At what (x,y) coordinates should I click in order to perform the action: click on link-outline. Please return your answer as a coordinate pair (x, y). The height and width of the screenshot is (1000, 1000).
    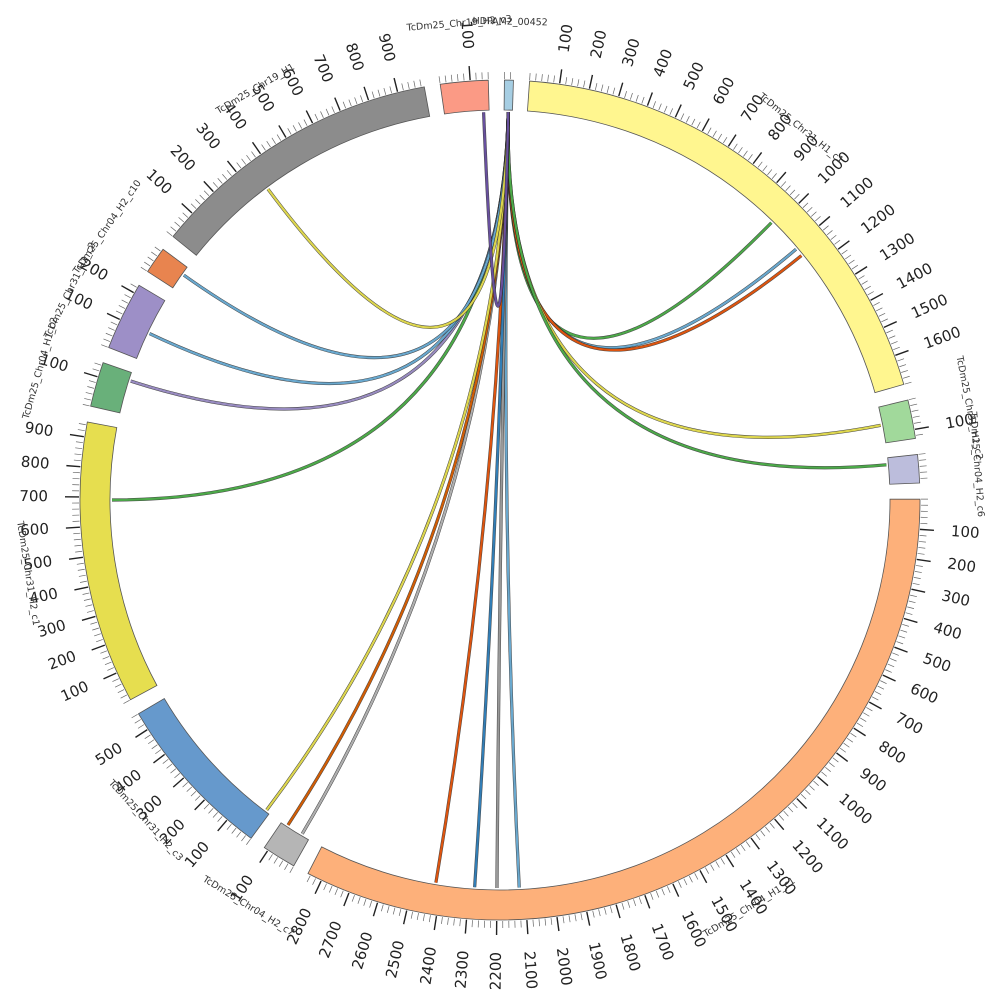
    Looking at the image, I should click on (654, 232).